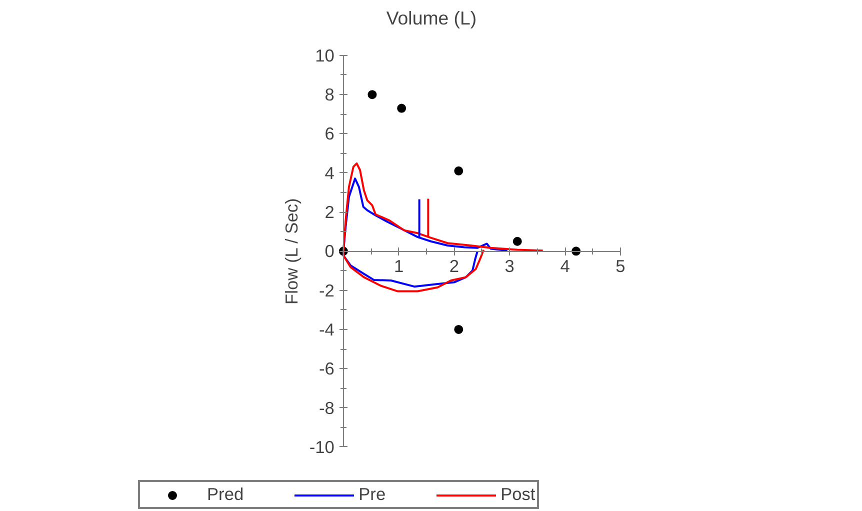 This screenshot has width=862, height=511. I want to click on y-tick-label: 2, so click(329, 212).